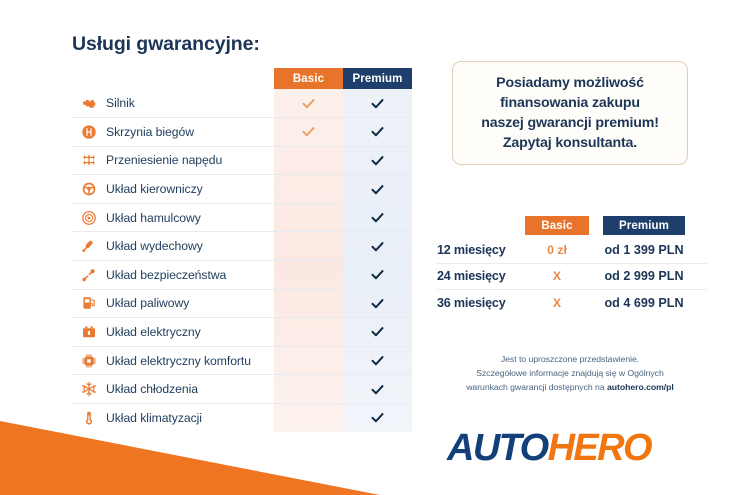 This screenshot has width=744, height=495. I want to click on service-label: Układ kierowniczy, so click(154, 189).